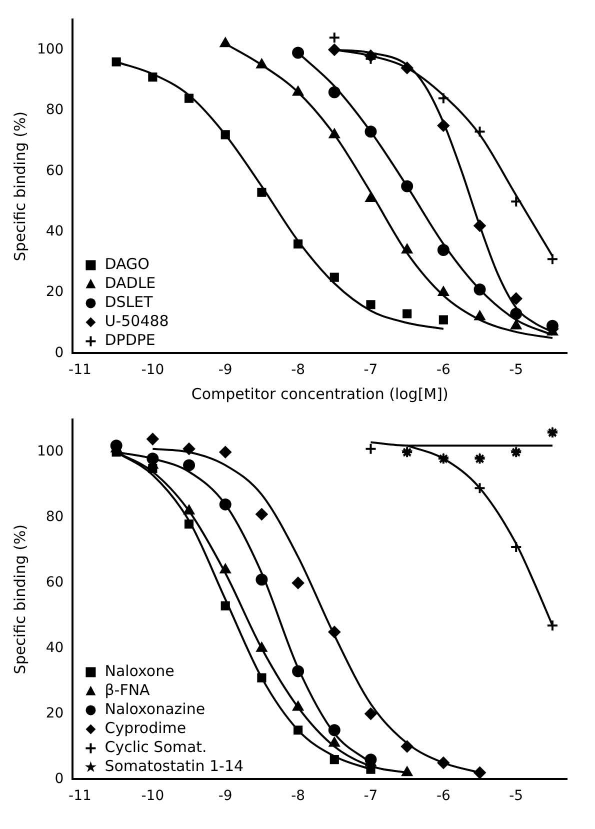  I want to click on legend-label: Somatostatin 1-14, so click(174, 766).